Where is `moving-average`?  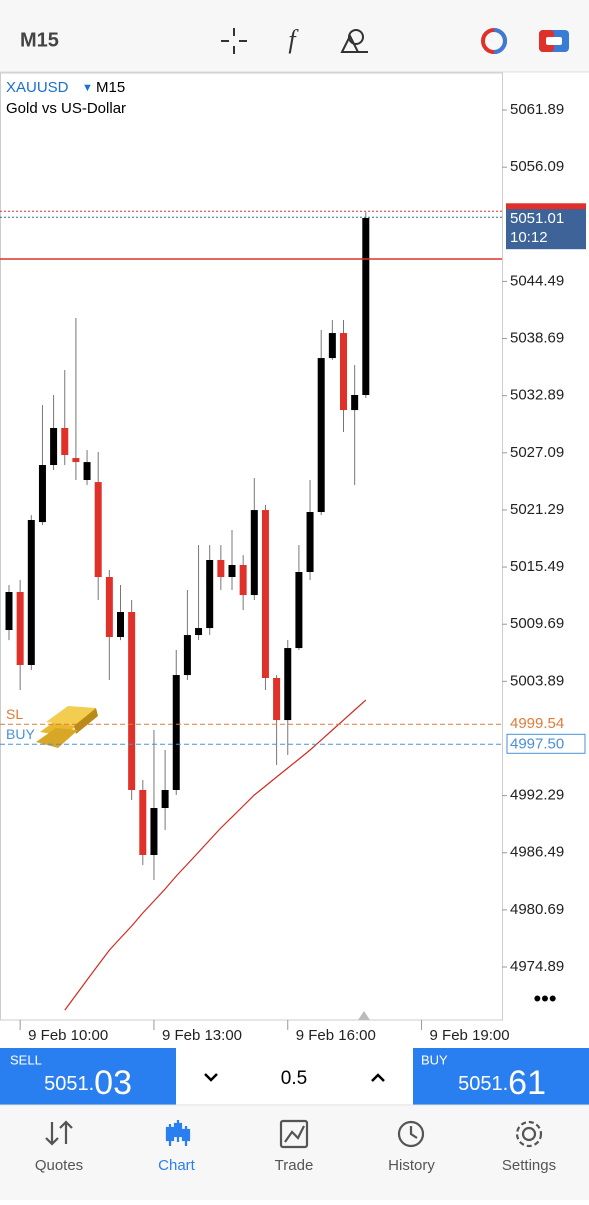
moving-average is located at coordinates (215, 855).